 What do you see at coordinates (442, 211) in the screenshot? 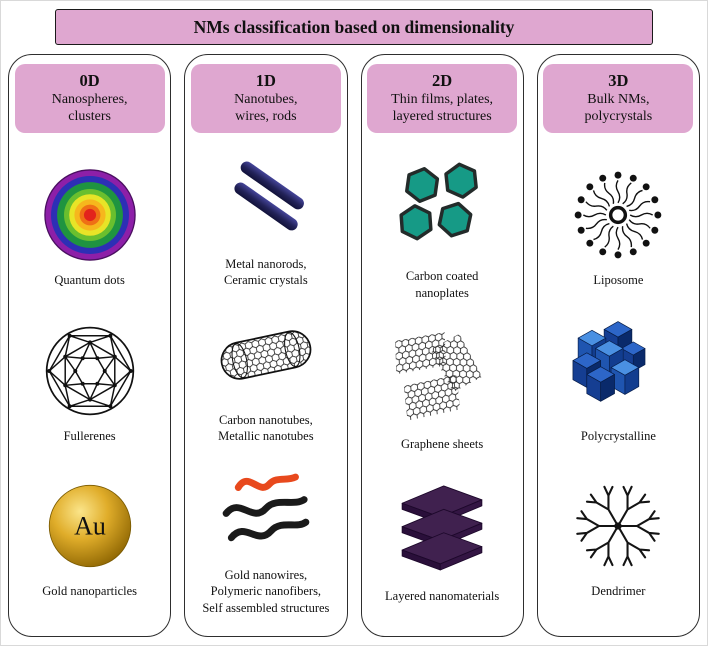
I see `carbon-coated-nanoplates-icon` at bounding box center [442, 211].